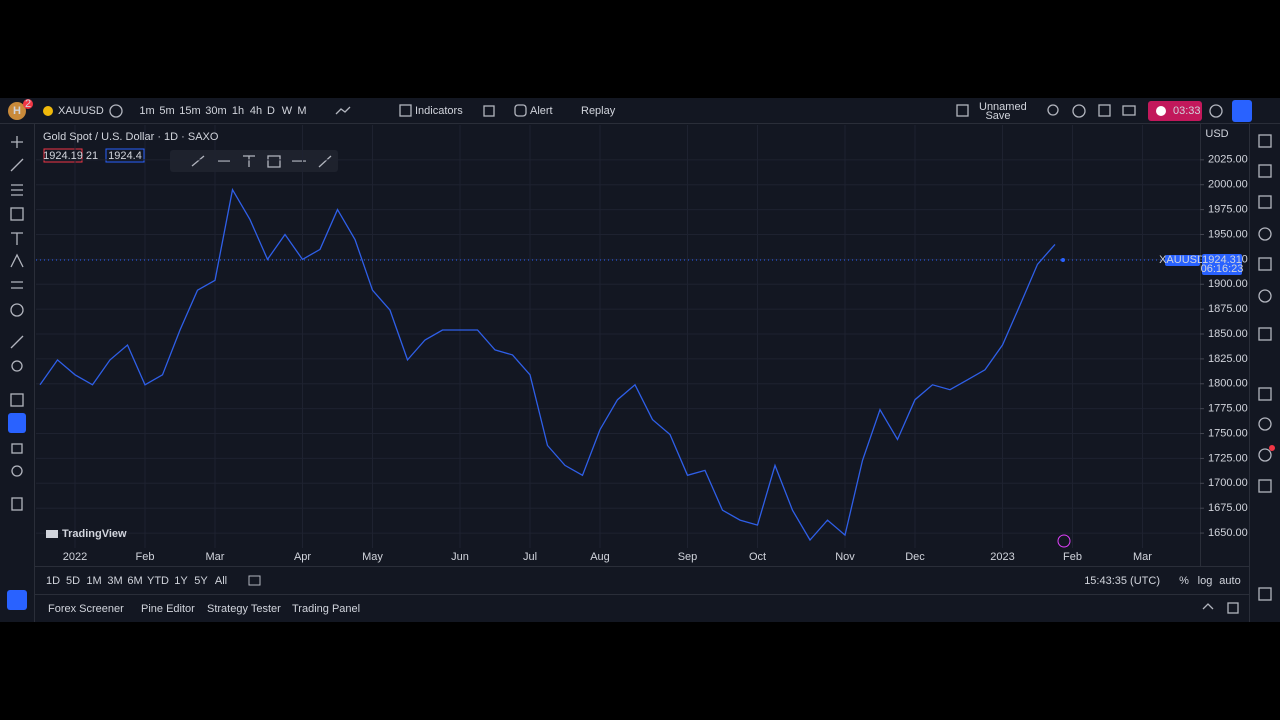  What do you see at coordinates (17, 285) in the screenshot?
I see `forecast-tool` at bounding box center [17, 285].